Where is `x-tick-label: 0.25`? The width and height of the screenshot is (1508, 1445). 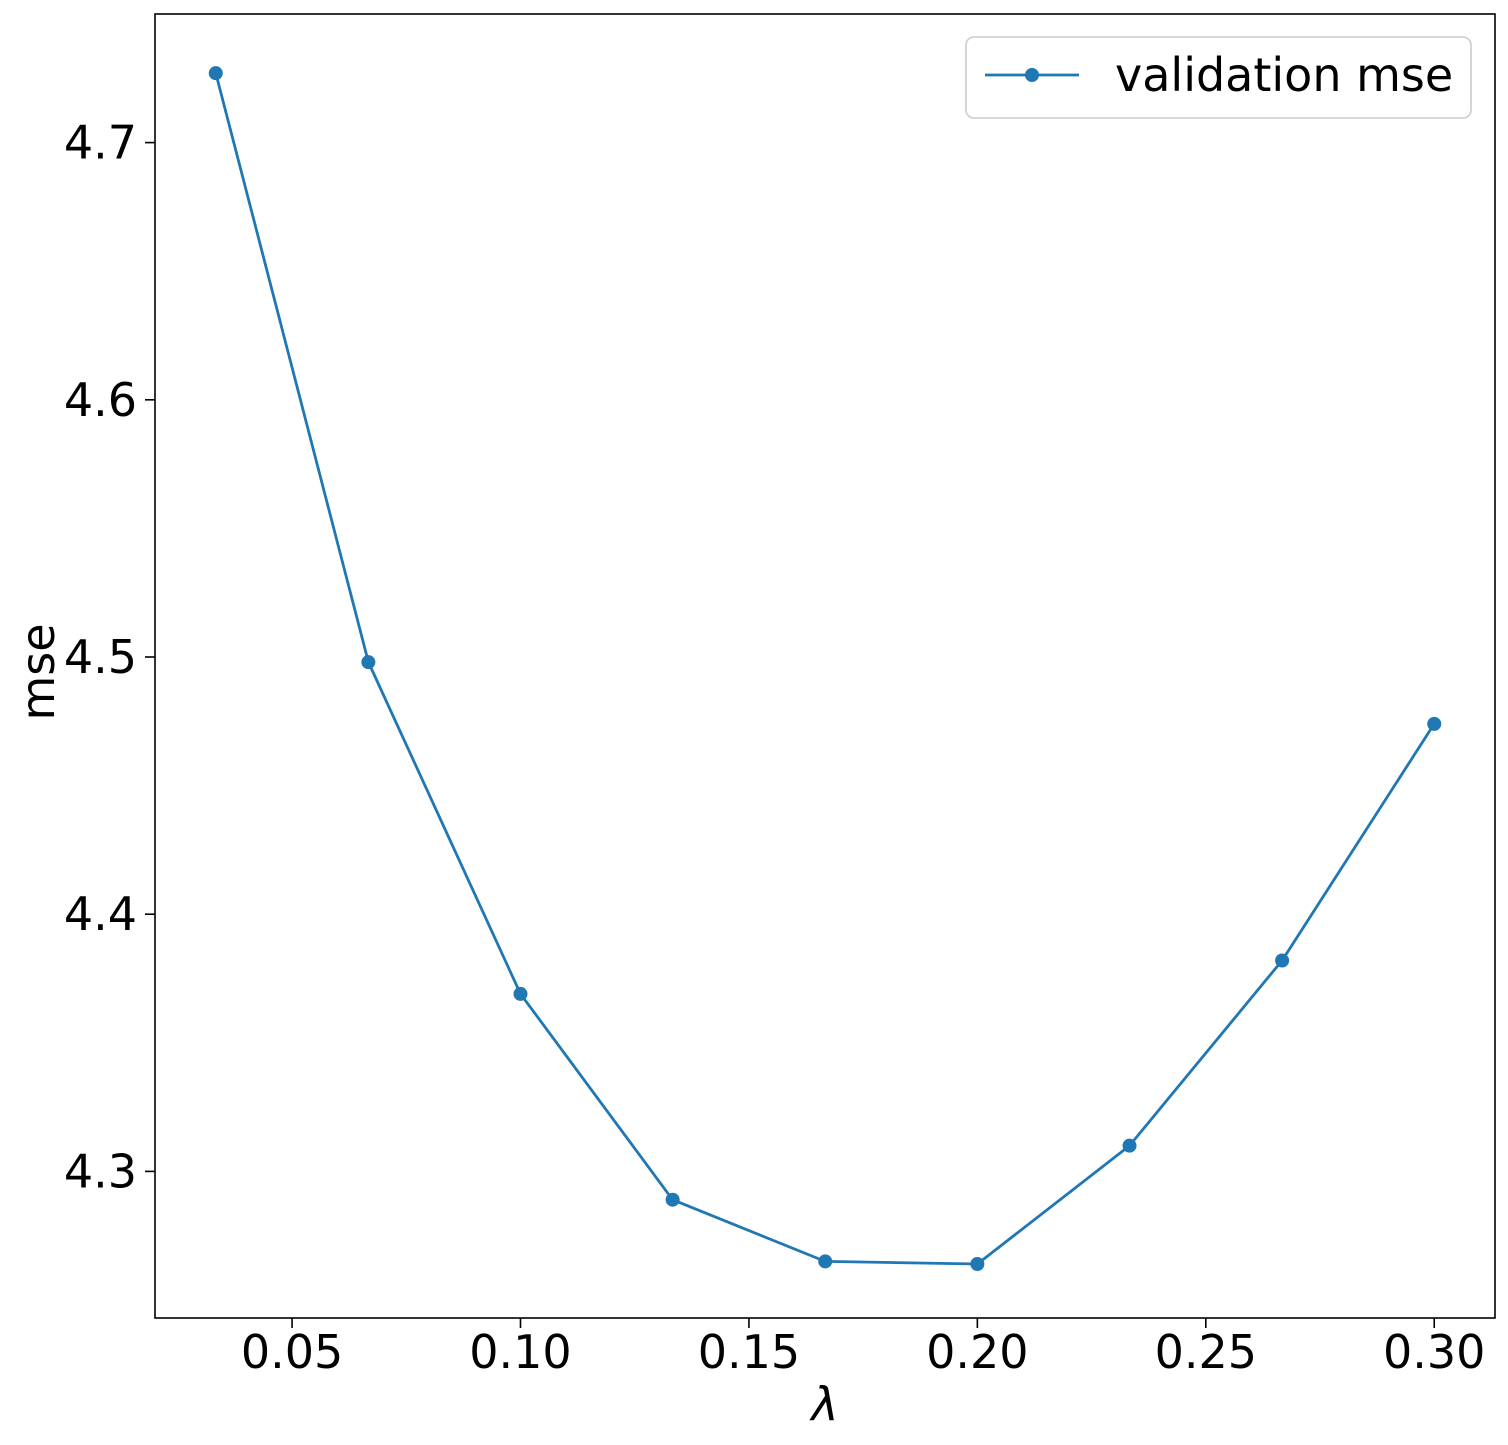
x-tick-label: 0.25 is located at coordinates (1206, 1352).